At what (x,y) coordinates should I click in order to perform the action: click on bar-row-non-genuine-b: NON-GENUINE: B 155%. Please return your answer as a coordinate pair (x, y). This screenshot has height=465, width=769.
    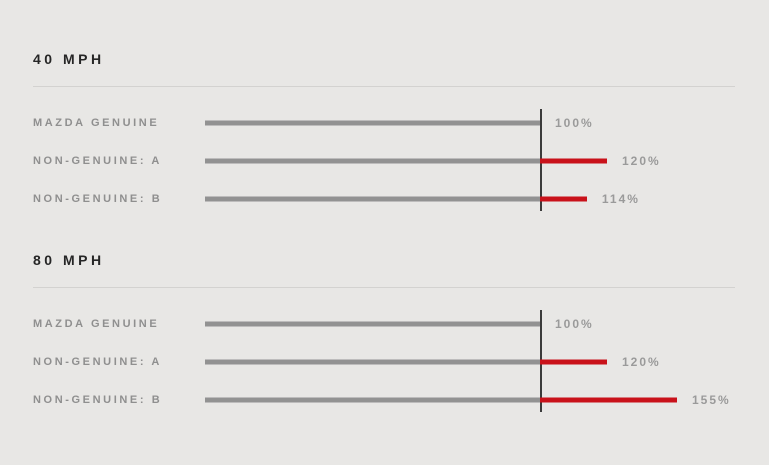
    Looking at the image, I should click on (384, 400).